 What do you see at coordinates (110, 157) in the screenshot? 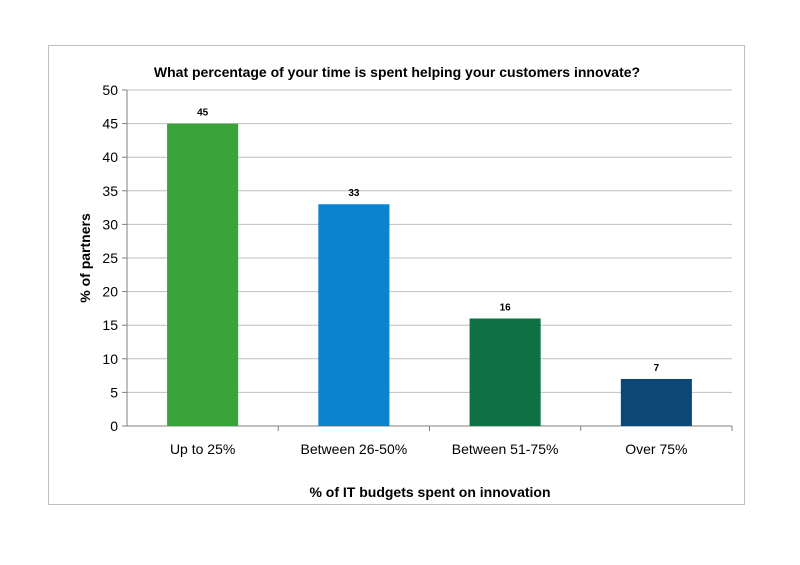
I see `y-tick-label: 40` at bounding box center [110, 157].